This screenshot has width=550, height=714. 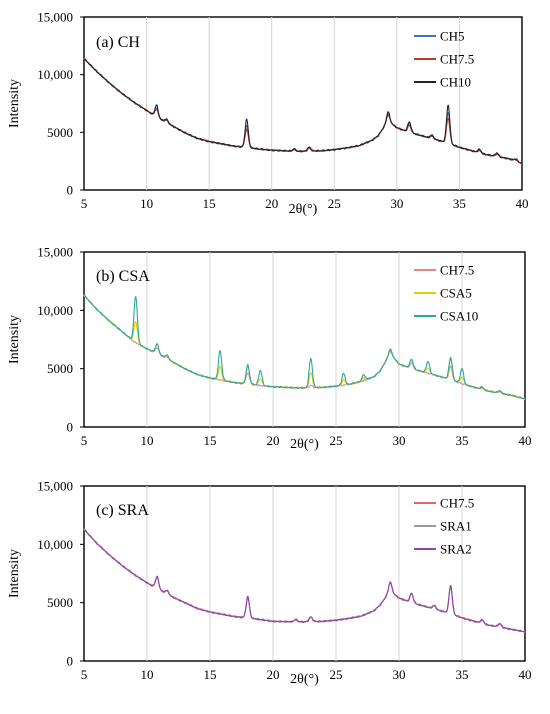 I want to click on legend-label: CSA5, so click(x=456, y=293).